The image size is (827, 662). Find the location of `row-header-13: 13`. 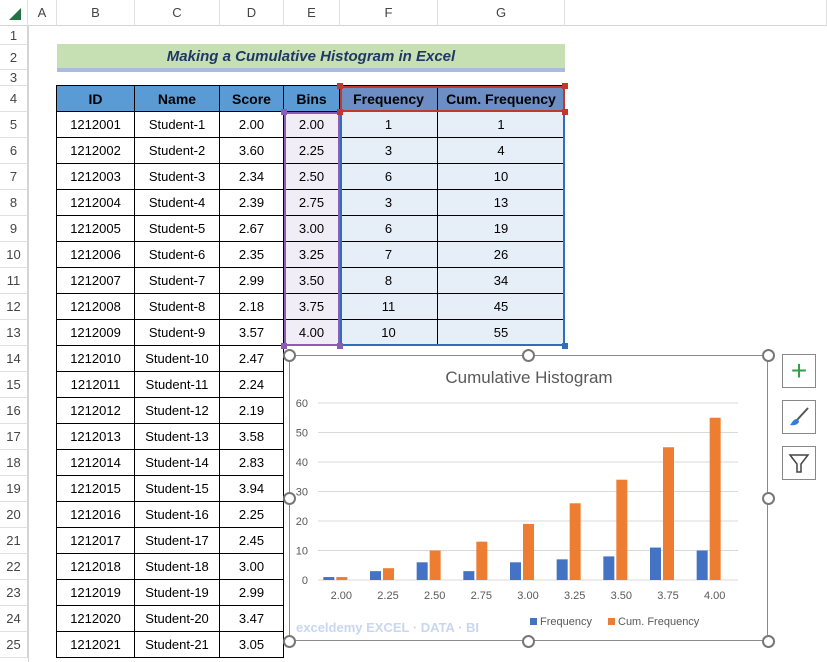

row-header-13: 13 is located at coordinates (14, 333).